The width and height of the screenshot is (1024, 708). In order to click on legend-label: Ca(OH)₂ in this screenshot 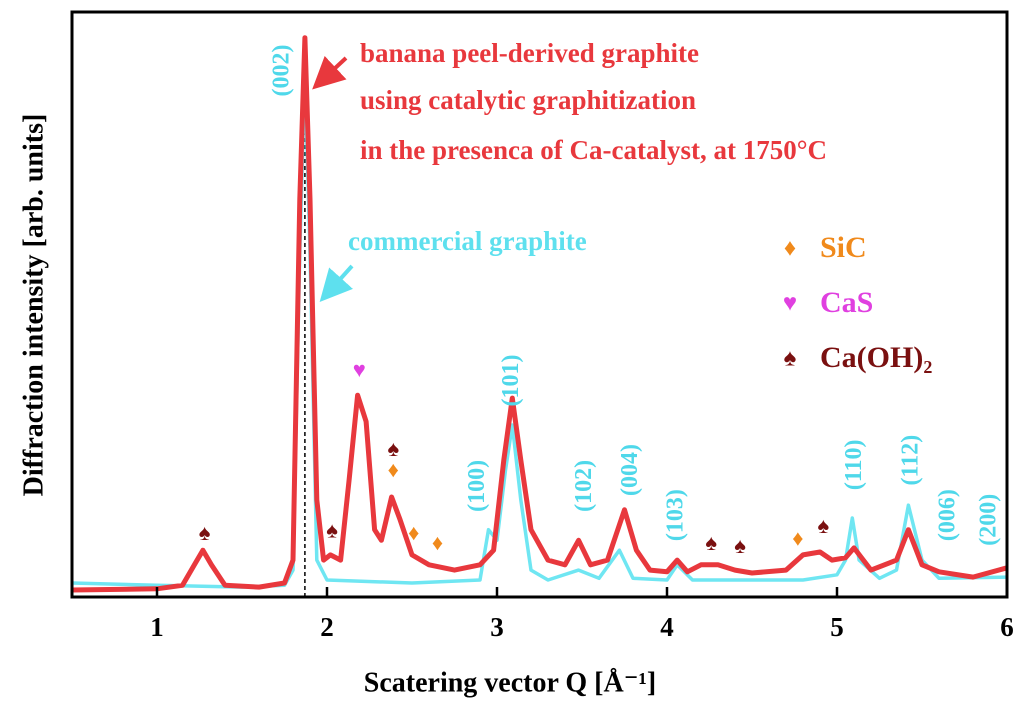, I will do `click(876, 357)`.